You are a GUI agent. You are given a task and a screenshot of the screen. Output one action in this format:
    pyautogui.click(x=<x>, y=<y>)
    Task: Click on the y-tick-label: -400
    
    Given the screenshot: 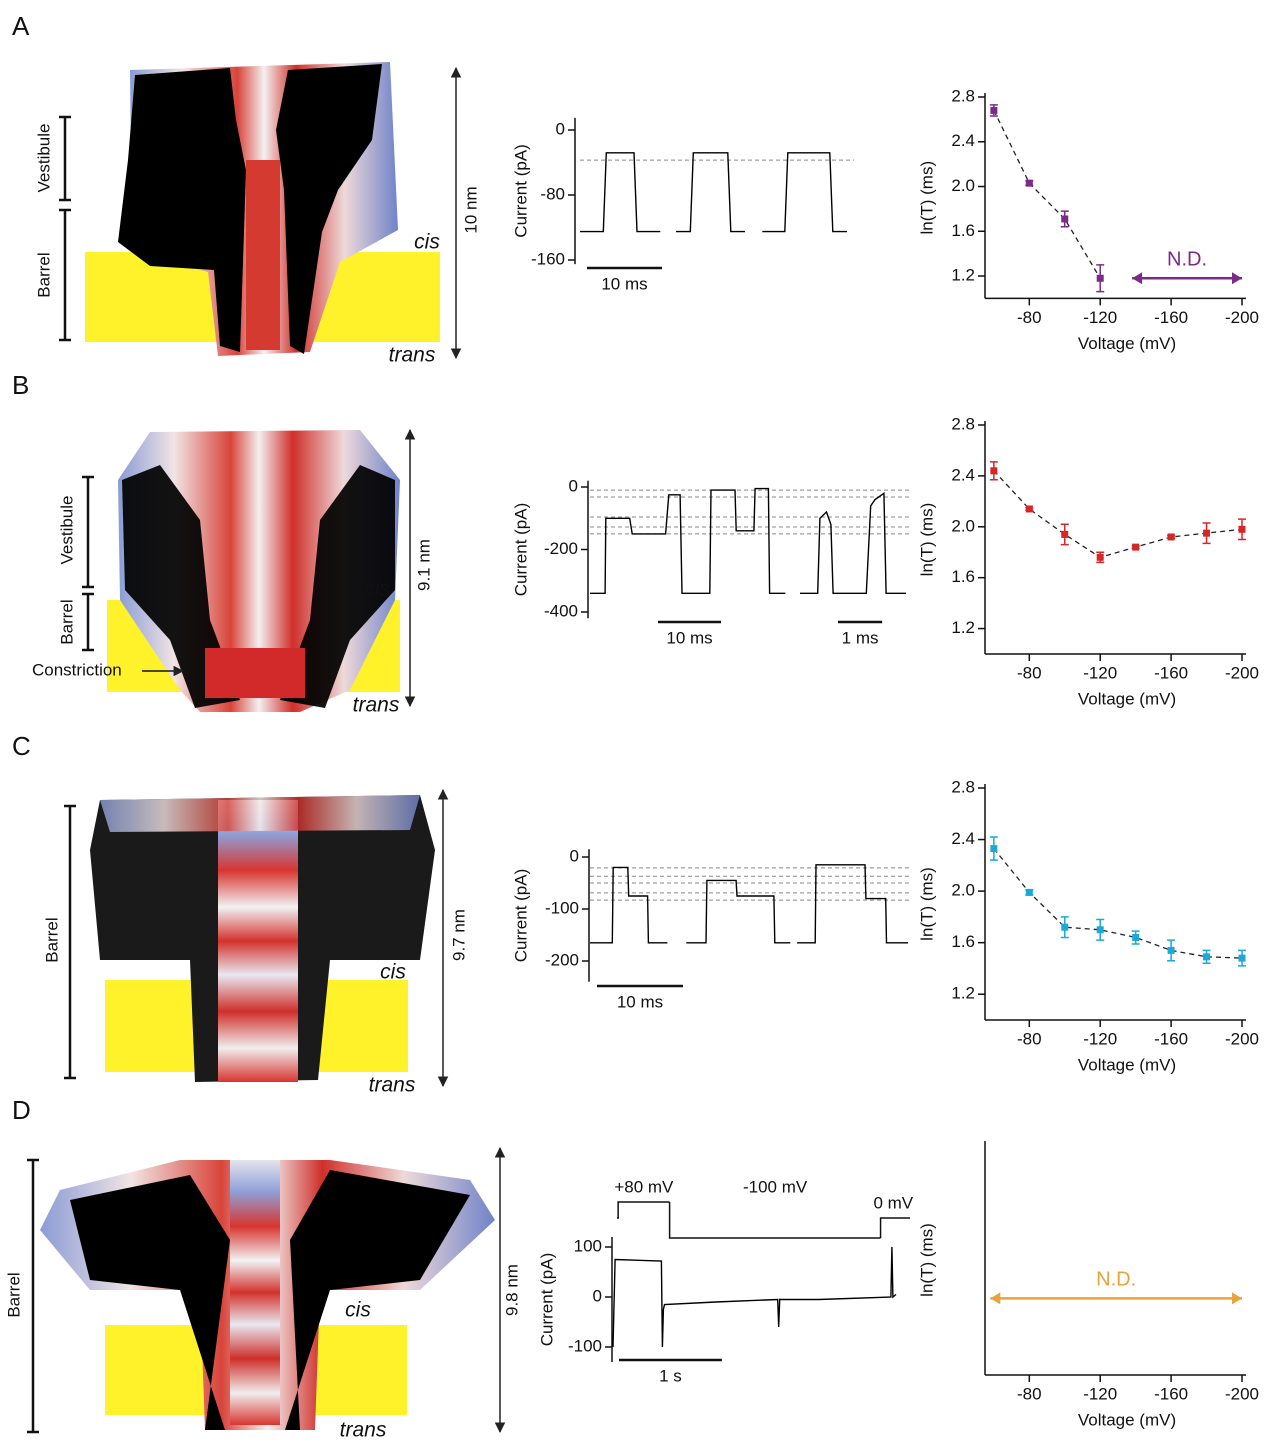 What is the action you would take?
    pyautogui.click(x=561, y=610)
    